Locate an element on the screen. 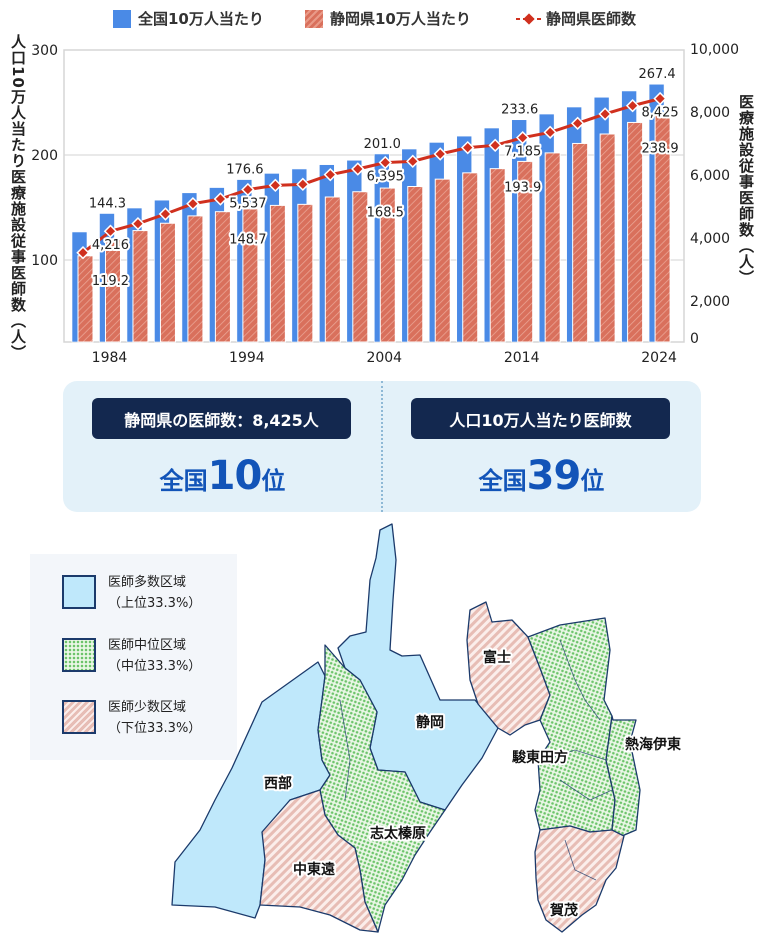 Image resolution: width=764 pixels, height=950 pixels. legend-text: 医師中位区域 is located at coordinates (147, 645).